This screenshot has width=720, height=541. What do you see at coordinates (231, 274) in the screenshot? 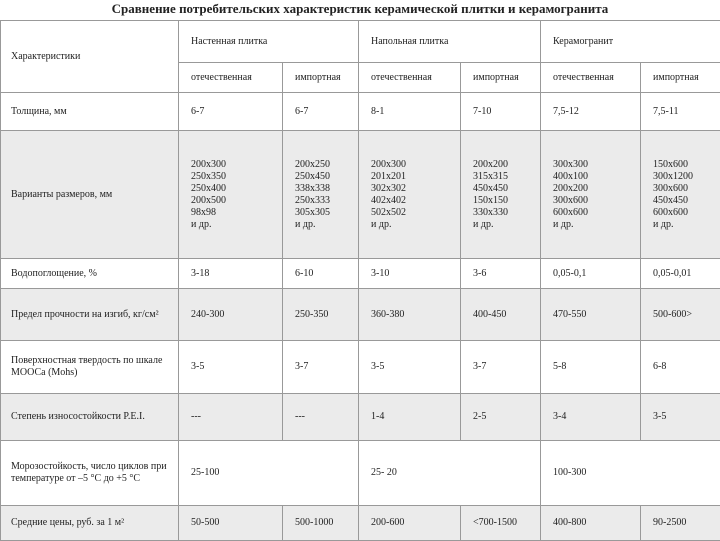
I see `table-cell: 3-18` at bounding box center [231, 274].